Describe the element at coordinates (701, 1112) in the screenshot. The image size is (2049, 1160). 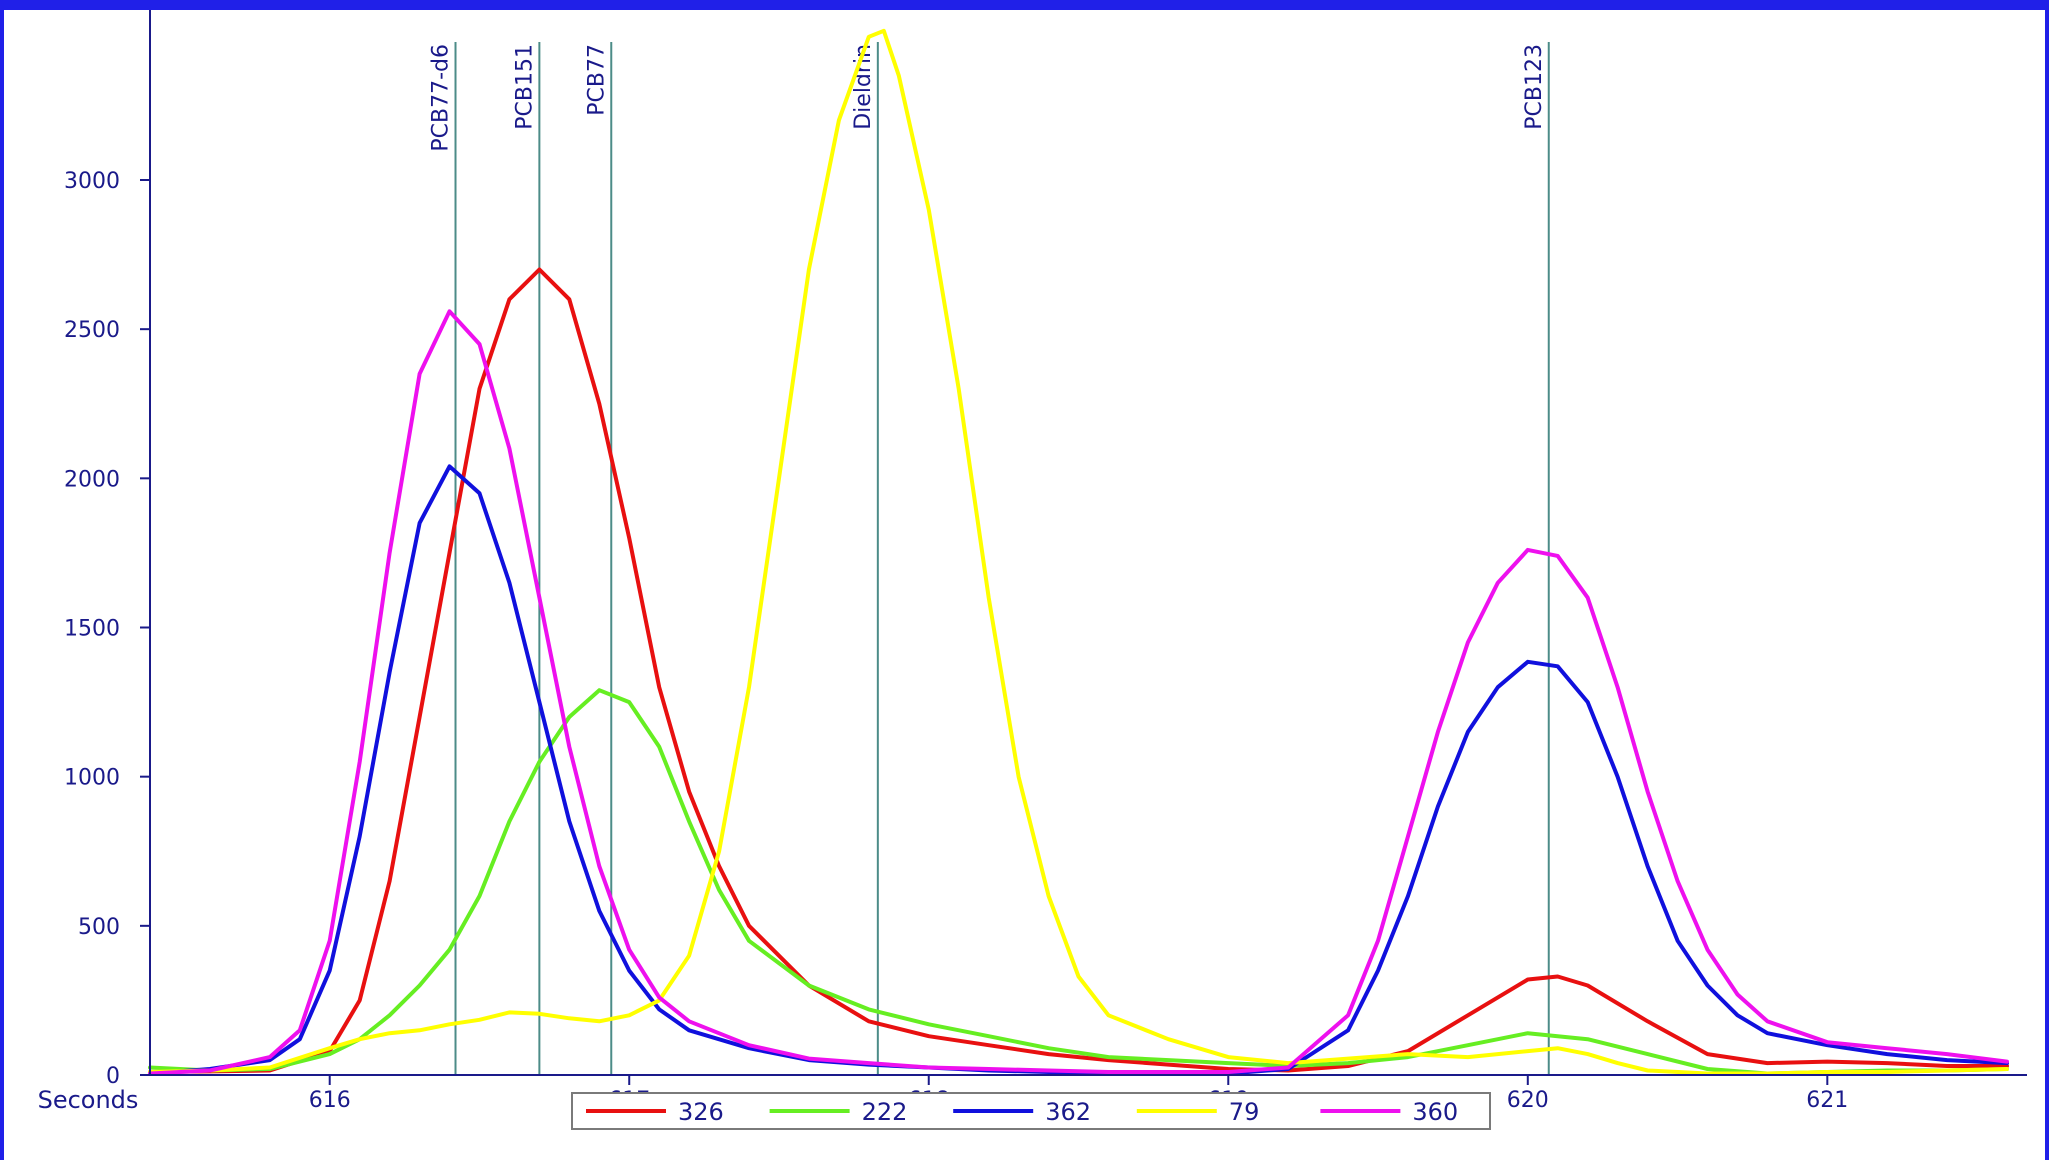
I see `legend-label: 326` at that location.